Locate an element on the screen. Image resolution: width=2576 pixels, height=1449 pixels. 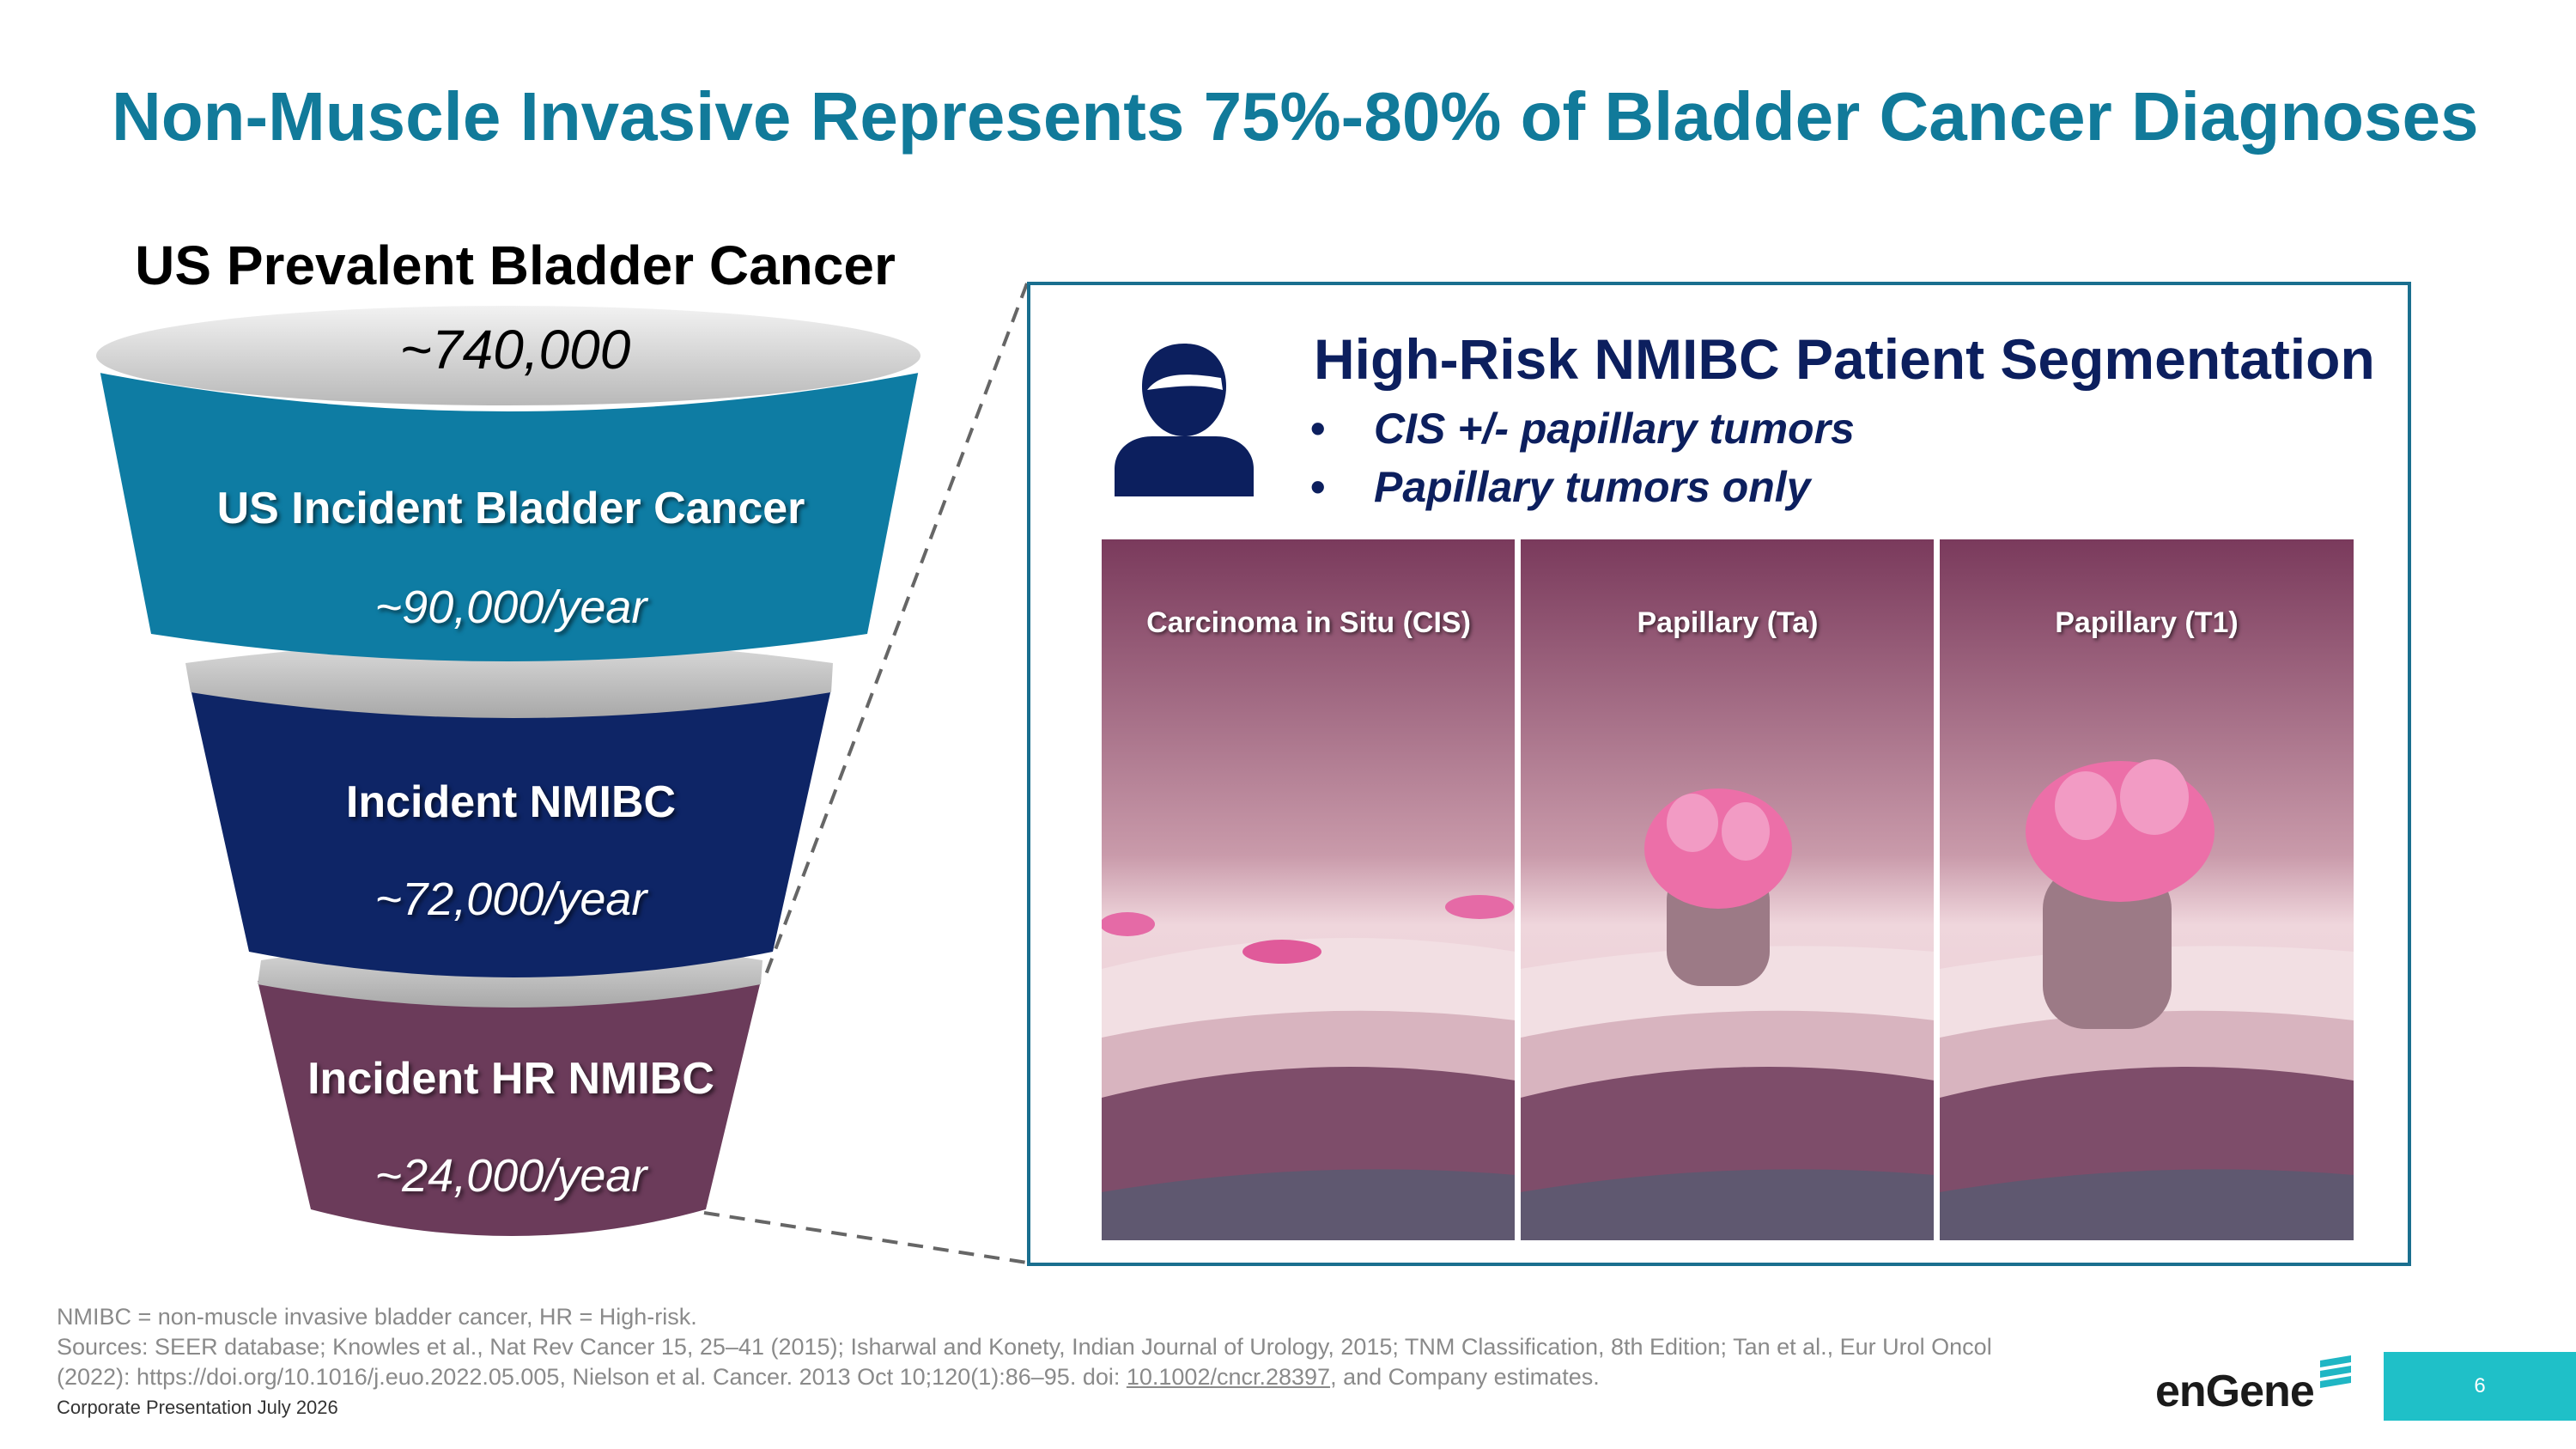
connector-line-bottom is located at coordinates (865, 1237).